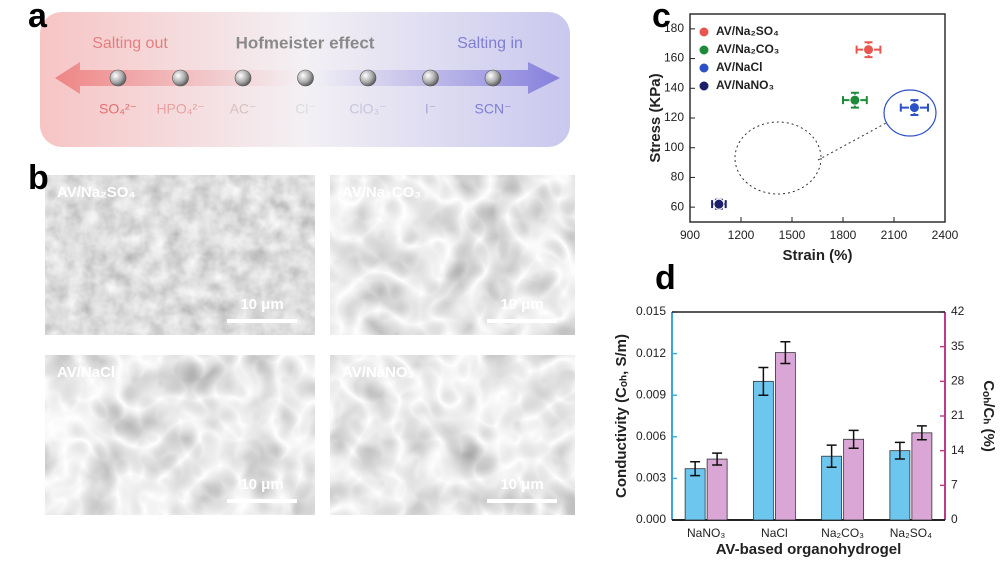  Describe the element at coordinates (665, 278) in the screenshot. I see `panel-letter: d` at that location.